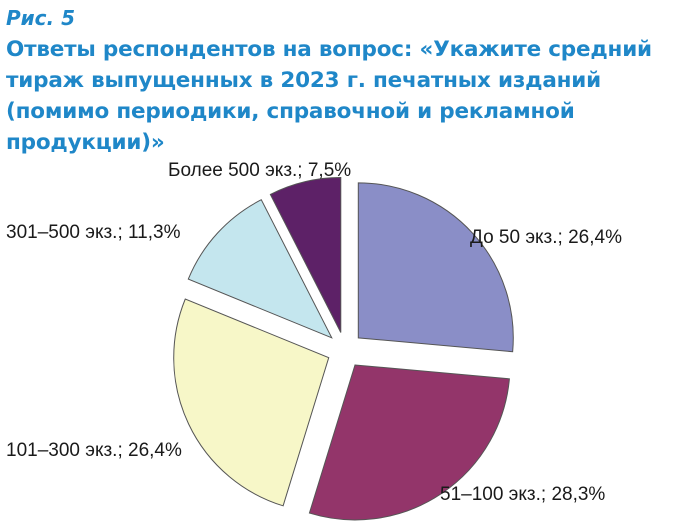  What do you see at coordinates (41, 18) in the screenshot?
I see `figure-label: Рис. 5` at bounding box center [41, 18].